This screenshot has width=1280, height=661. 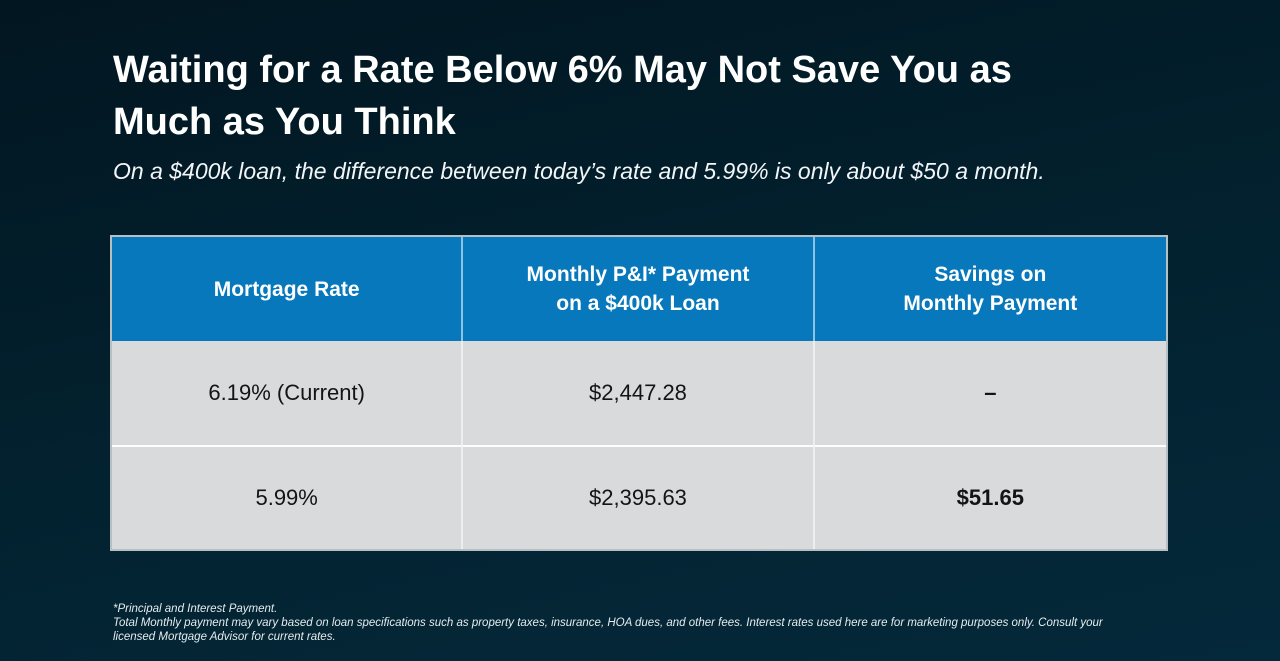 I want to click on header-label-line: on a $400k Loan, so click(x=638, y=303).